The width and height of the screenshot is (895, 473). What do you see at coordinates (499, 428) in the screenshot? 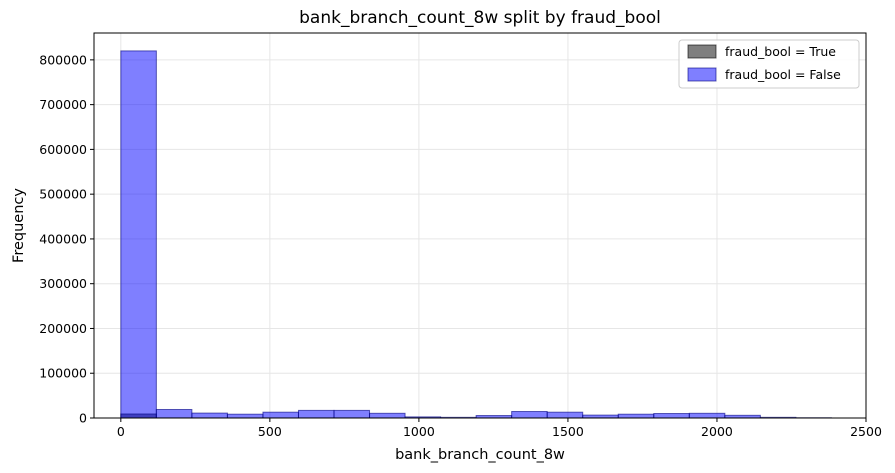
I see `x-axis-ticks: 0 500 1000 1500 2000 2500` at bounding box center [499, 428].